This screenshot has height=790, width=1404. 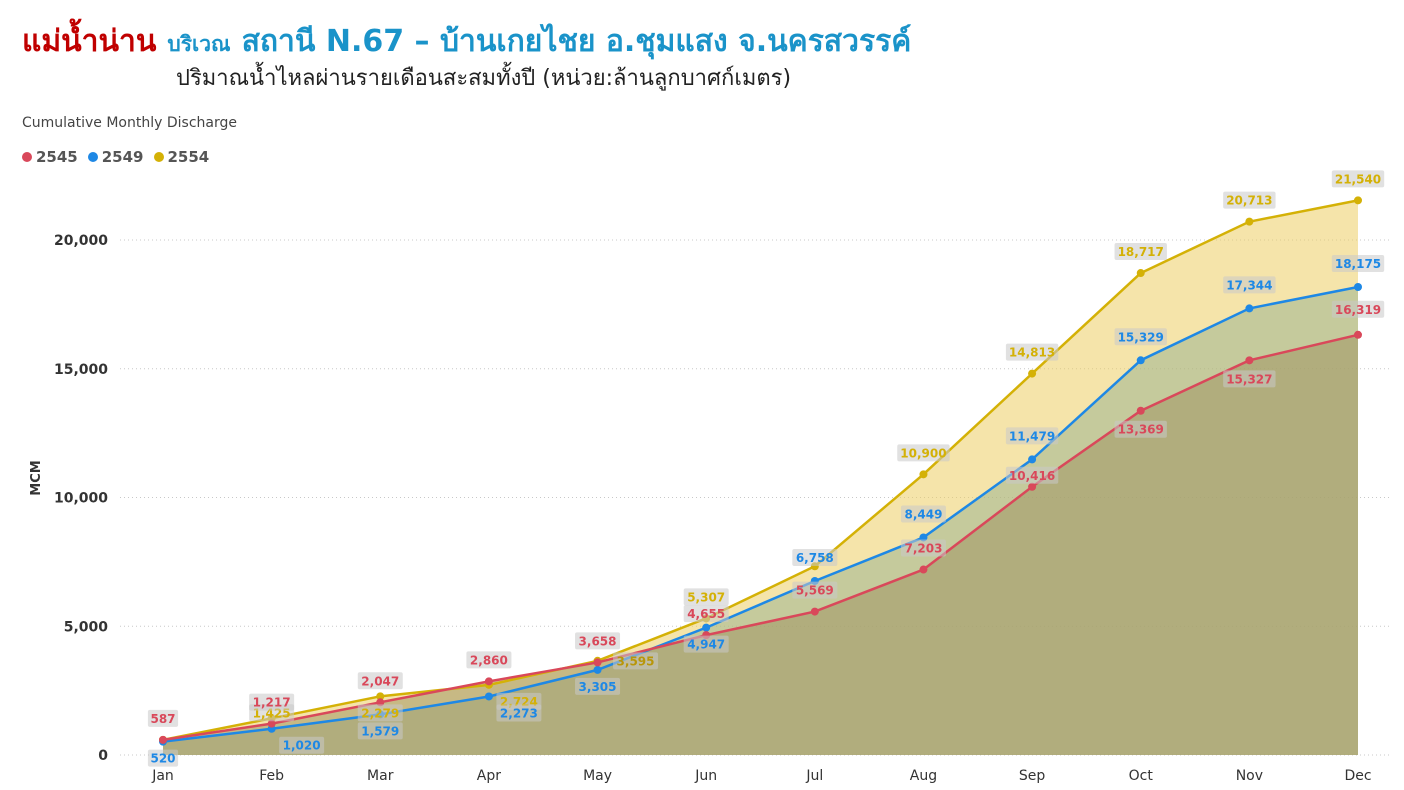 What do you see at coordinates (81, 241) in the screenshot?
I see `y-tick-label: 20,000` at bounding box center [81, 241].